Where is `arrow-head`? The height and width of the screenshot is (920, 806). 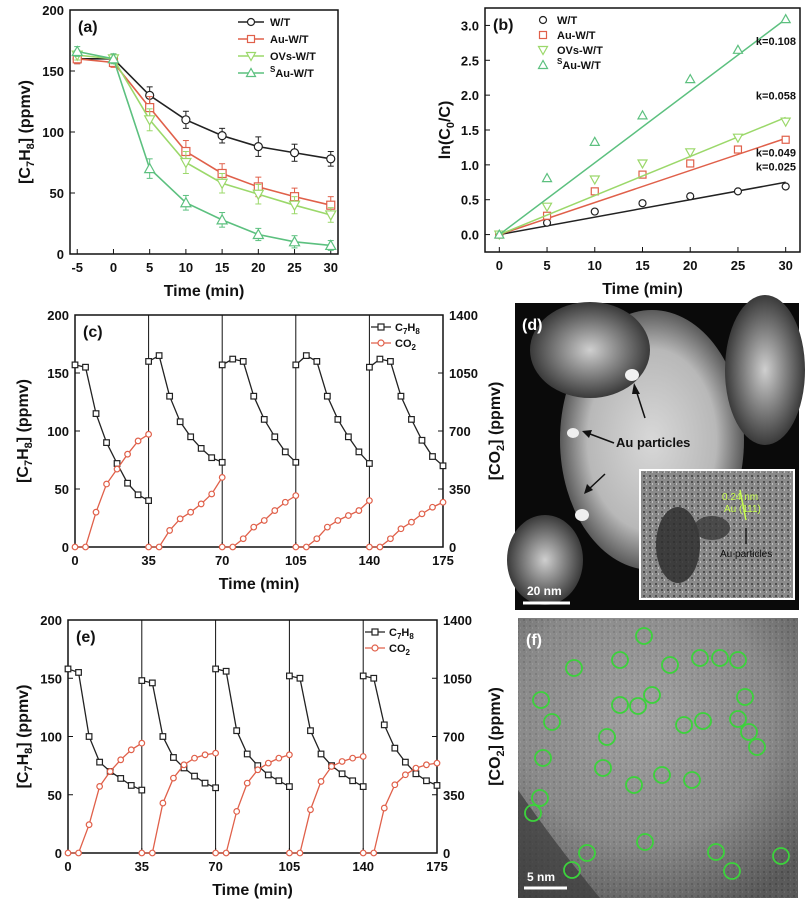
arrow-head is located at coordinates (588, 489).